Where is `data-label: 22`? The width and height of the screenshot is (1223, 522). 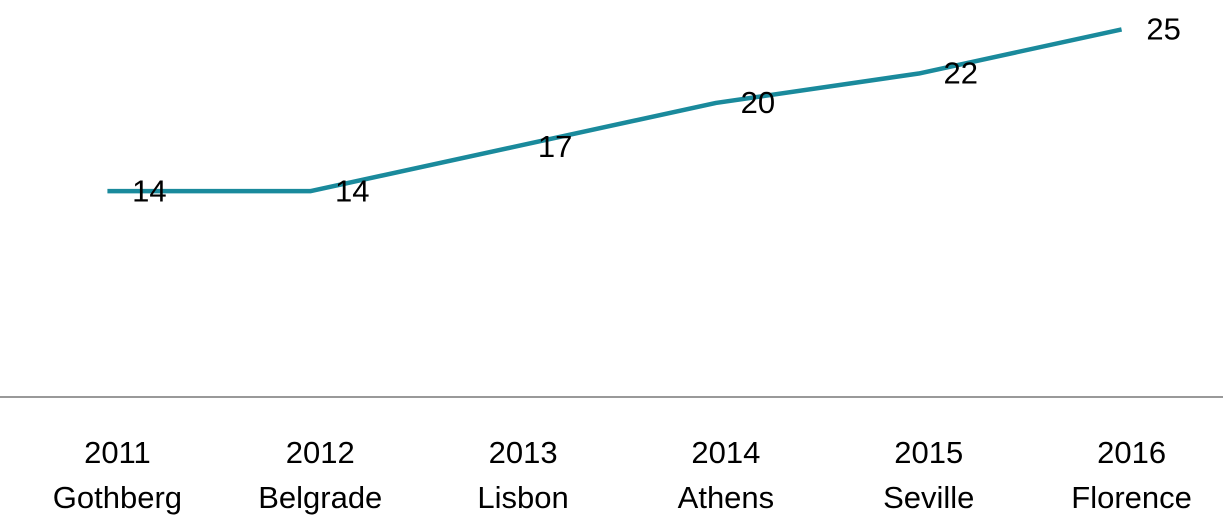 data-label: 22 is located at coordinates (961, 73).